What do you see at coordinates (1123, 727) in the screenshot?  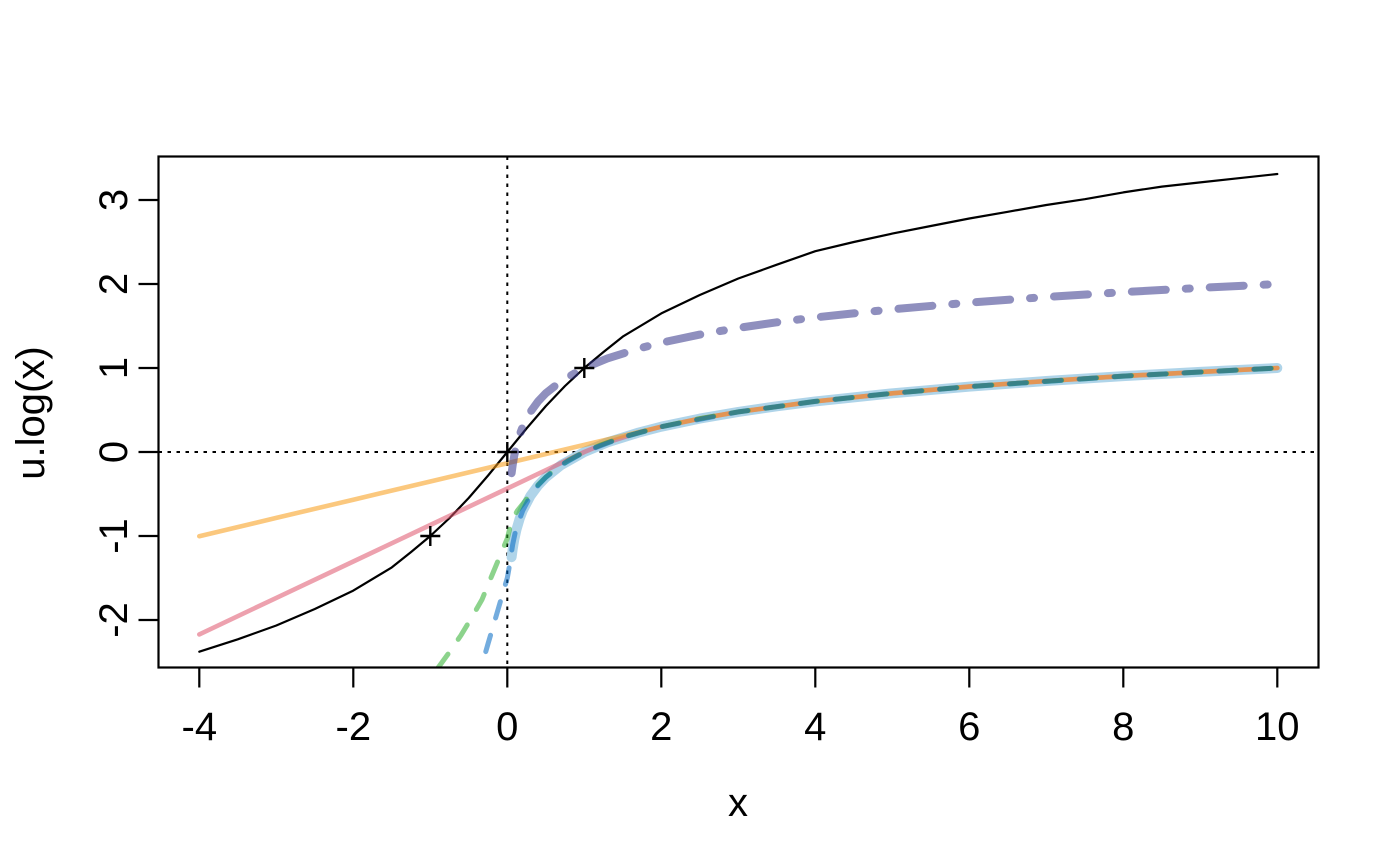 I see `x-tick-label: 8` at bounding box center [1123, 727].